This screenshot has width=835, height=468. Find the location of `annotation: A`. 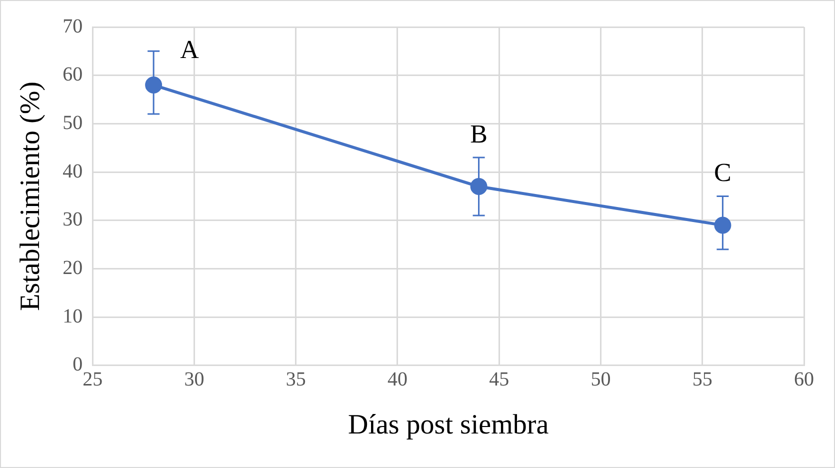

annotation: A is located at coordinates (190, 49).